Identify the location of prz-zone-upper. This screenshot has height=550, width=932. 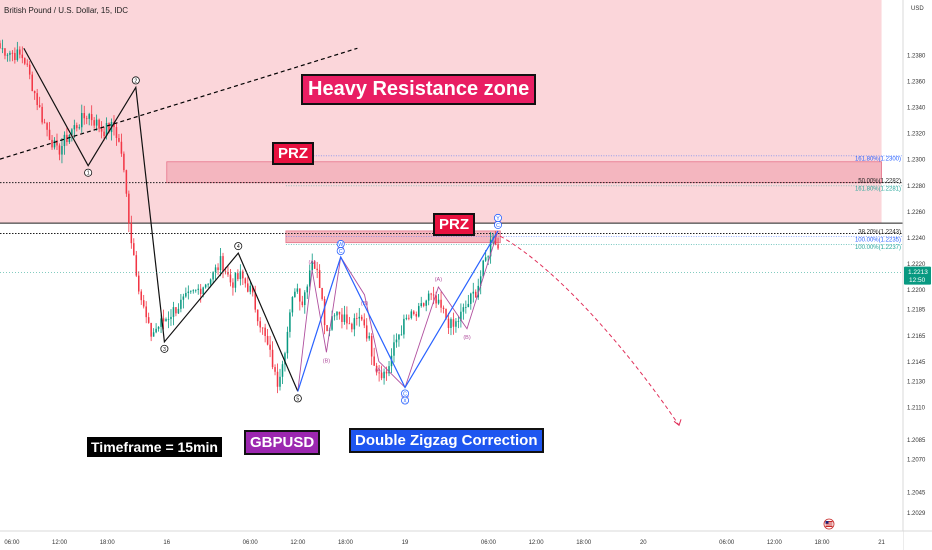
(524, 172).